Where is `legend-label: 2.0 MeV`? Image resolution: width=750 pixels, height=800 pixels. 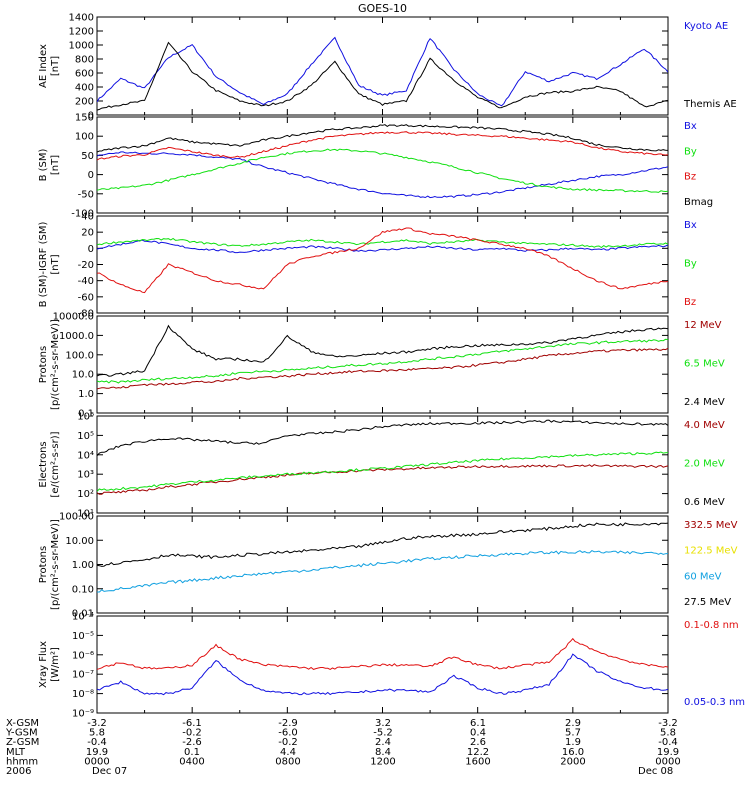
legend-label: 2.0 MeV is located at coordinates (704, 464).